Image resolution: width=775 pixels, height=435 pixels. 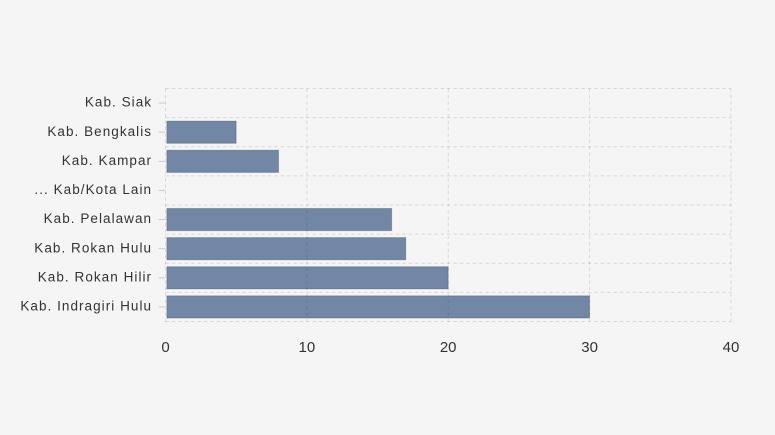 What do you see at coordinates (118, 102) in the screenshot?
I see `svg-text: Kab. Siak` at bounding box center [118, 102].